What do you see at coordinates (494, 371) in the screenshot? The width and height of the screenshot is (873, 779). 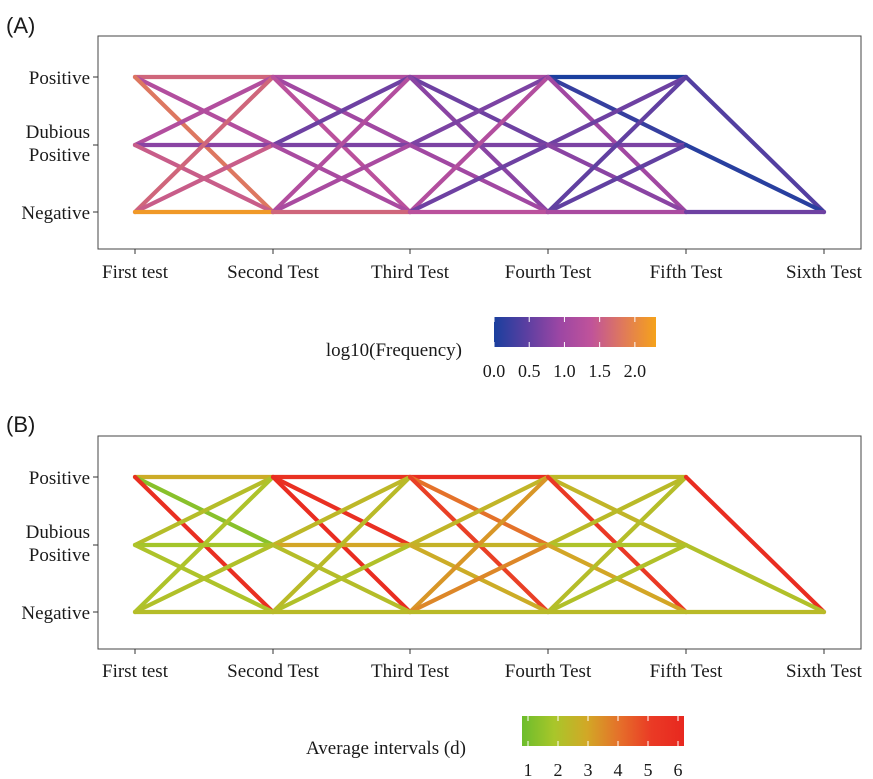 I see `legend-tick-label: 0.0` at bounding box center [494, 371].